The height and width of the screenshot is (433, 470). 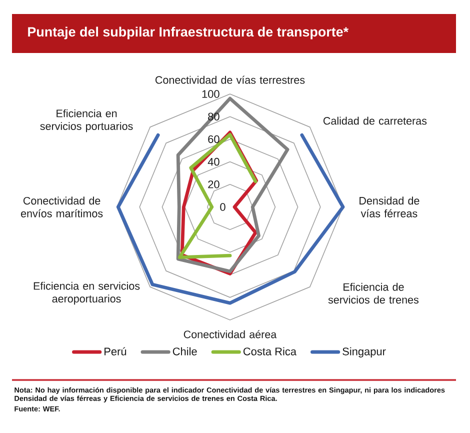 I want to click on chart-title: Puntaje del subpilar Infraestructura de transporte*, so click(x=188, y=33).